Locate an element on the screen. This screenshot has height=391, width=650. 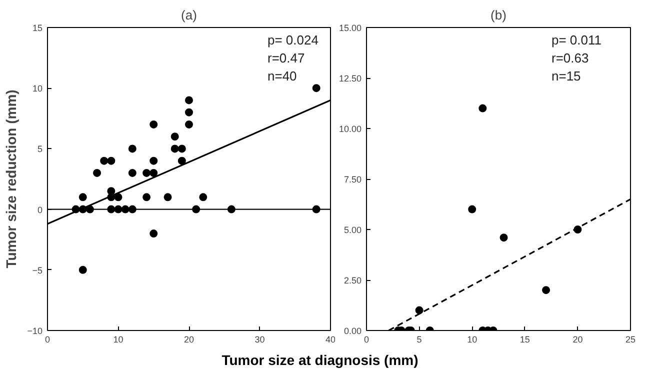
y-tick-label: 0.00 is located at coordinates (353, 331).